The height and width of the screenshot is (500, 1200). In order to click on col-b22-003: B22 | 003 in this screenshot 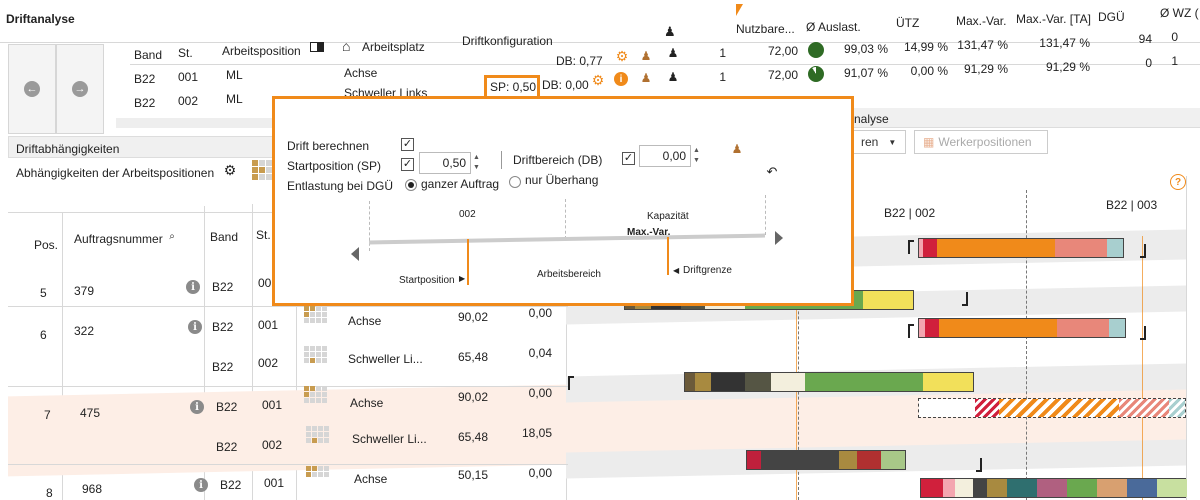, I will do `click(1132, 205)`.